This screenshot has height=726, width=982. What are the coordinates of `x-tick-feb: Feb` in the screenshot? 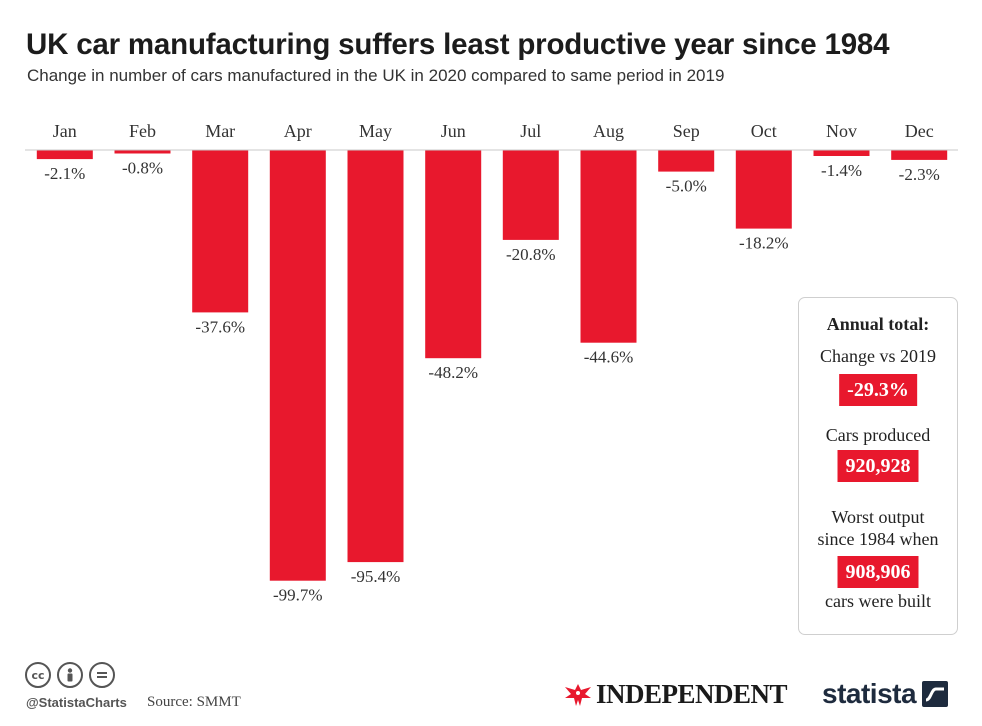 It's located at (142, 131).